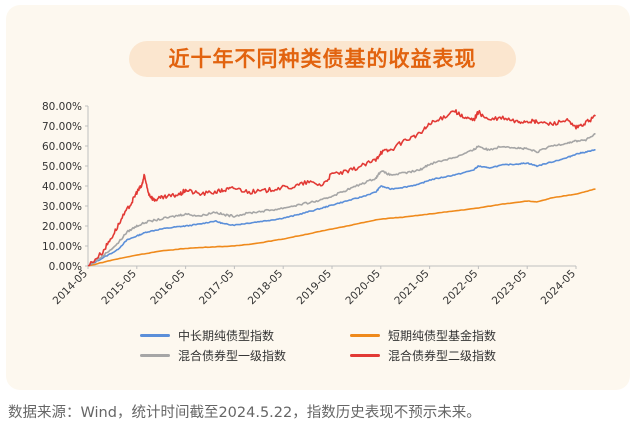  What do you see at coordinates (62, 147) in the screenshot?
I see `y-tick-label: 60.00%` at bounding box center [62, 147].